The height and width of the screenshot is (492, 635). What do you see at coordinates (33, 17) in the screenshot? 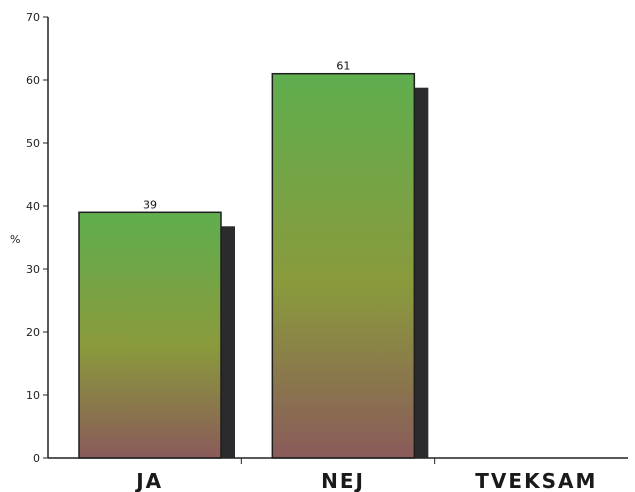
I see `y-tick-label: 70` at bounding box center [33, 17].